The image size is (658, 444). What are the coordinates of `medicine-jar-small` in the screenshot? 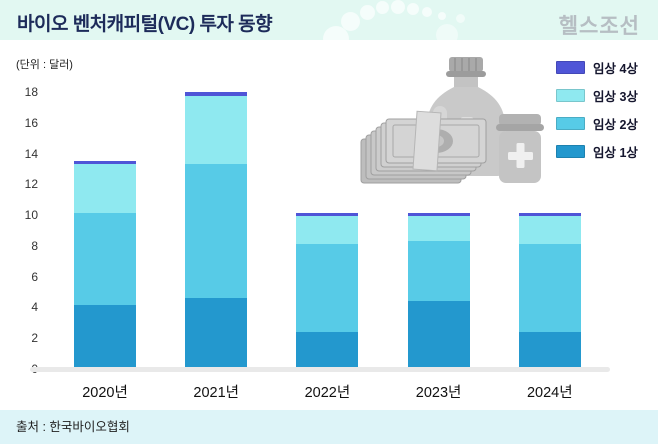 It's located at (520, 148).